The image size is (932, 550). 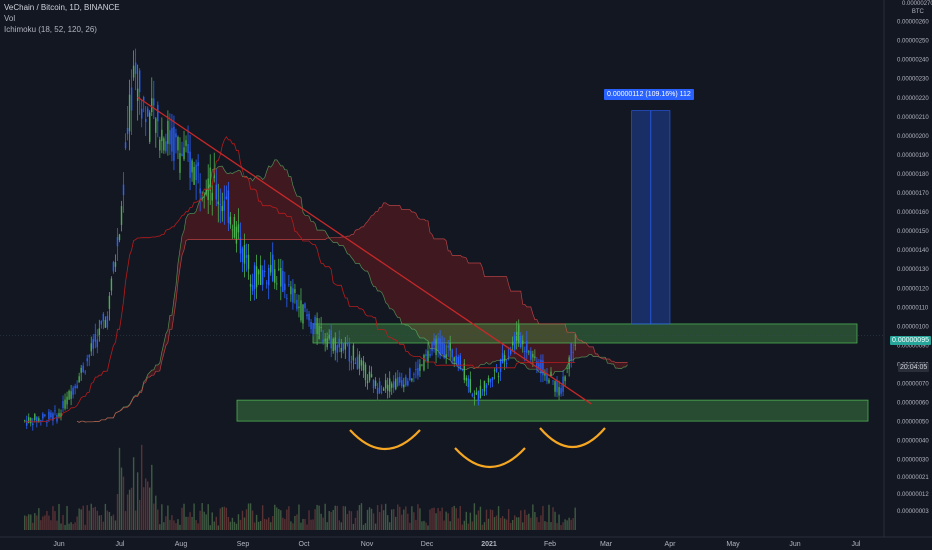 I want to click on vol-label: Vol, so click(x=10, y=18).